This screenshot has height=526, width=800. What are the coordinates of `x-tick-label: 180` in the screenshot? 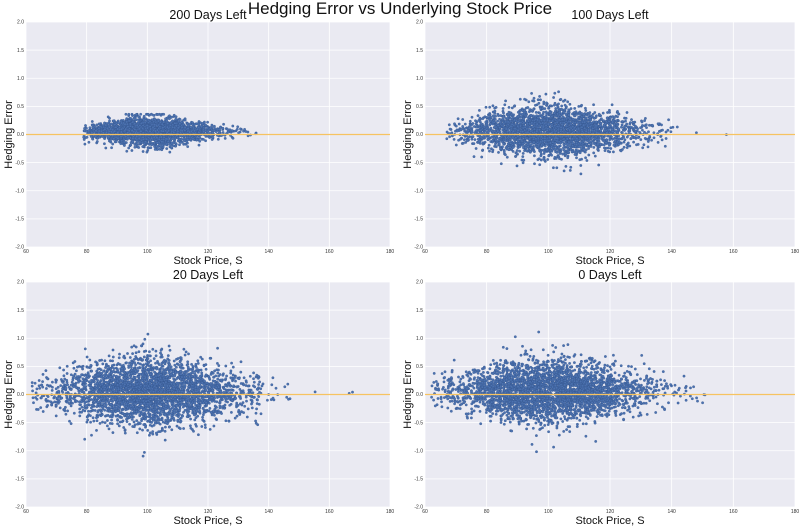 It's located at (390, 252).